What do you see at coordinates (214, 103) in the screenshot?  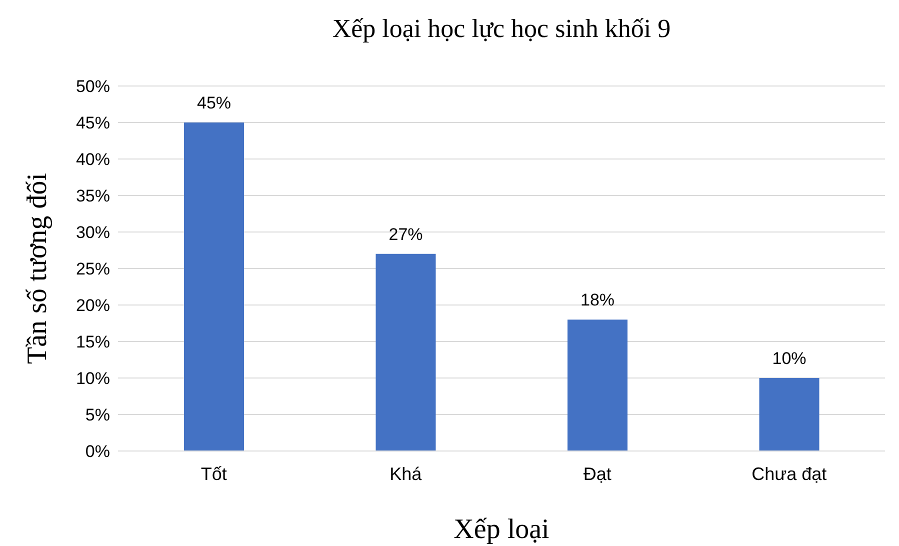 I see `data-label: 45%` at bounding box center [214, 103].